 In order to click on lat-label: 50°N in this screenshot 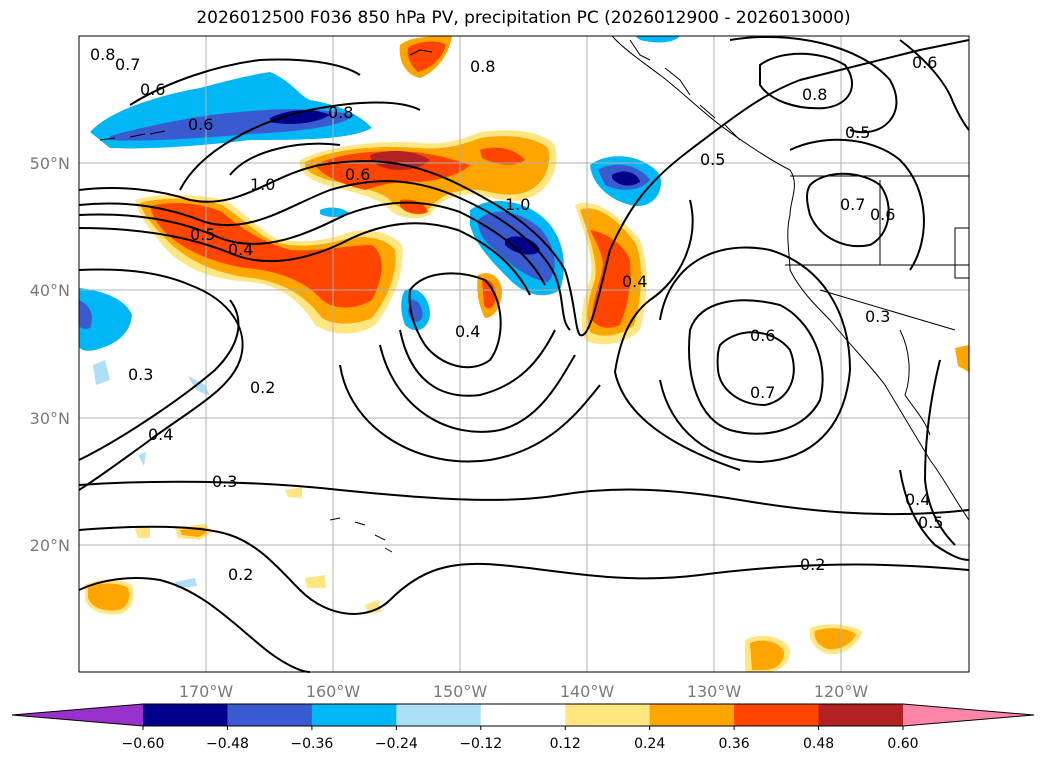, I will do `click(50, 163)`.